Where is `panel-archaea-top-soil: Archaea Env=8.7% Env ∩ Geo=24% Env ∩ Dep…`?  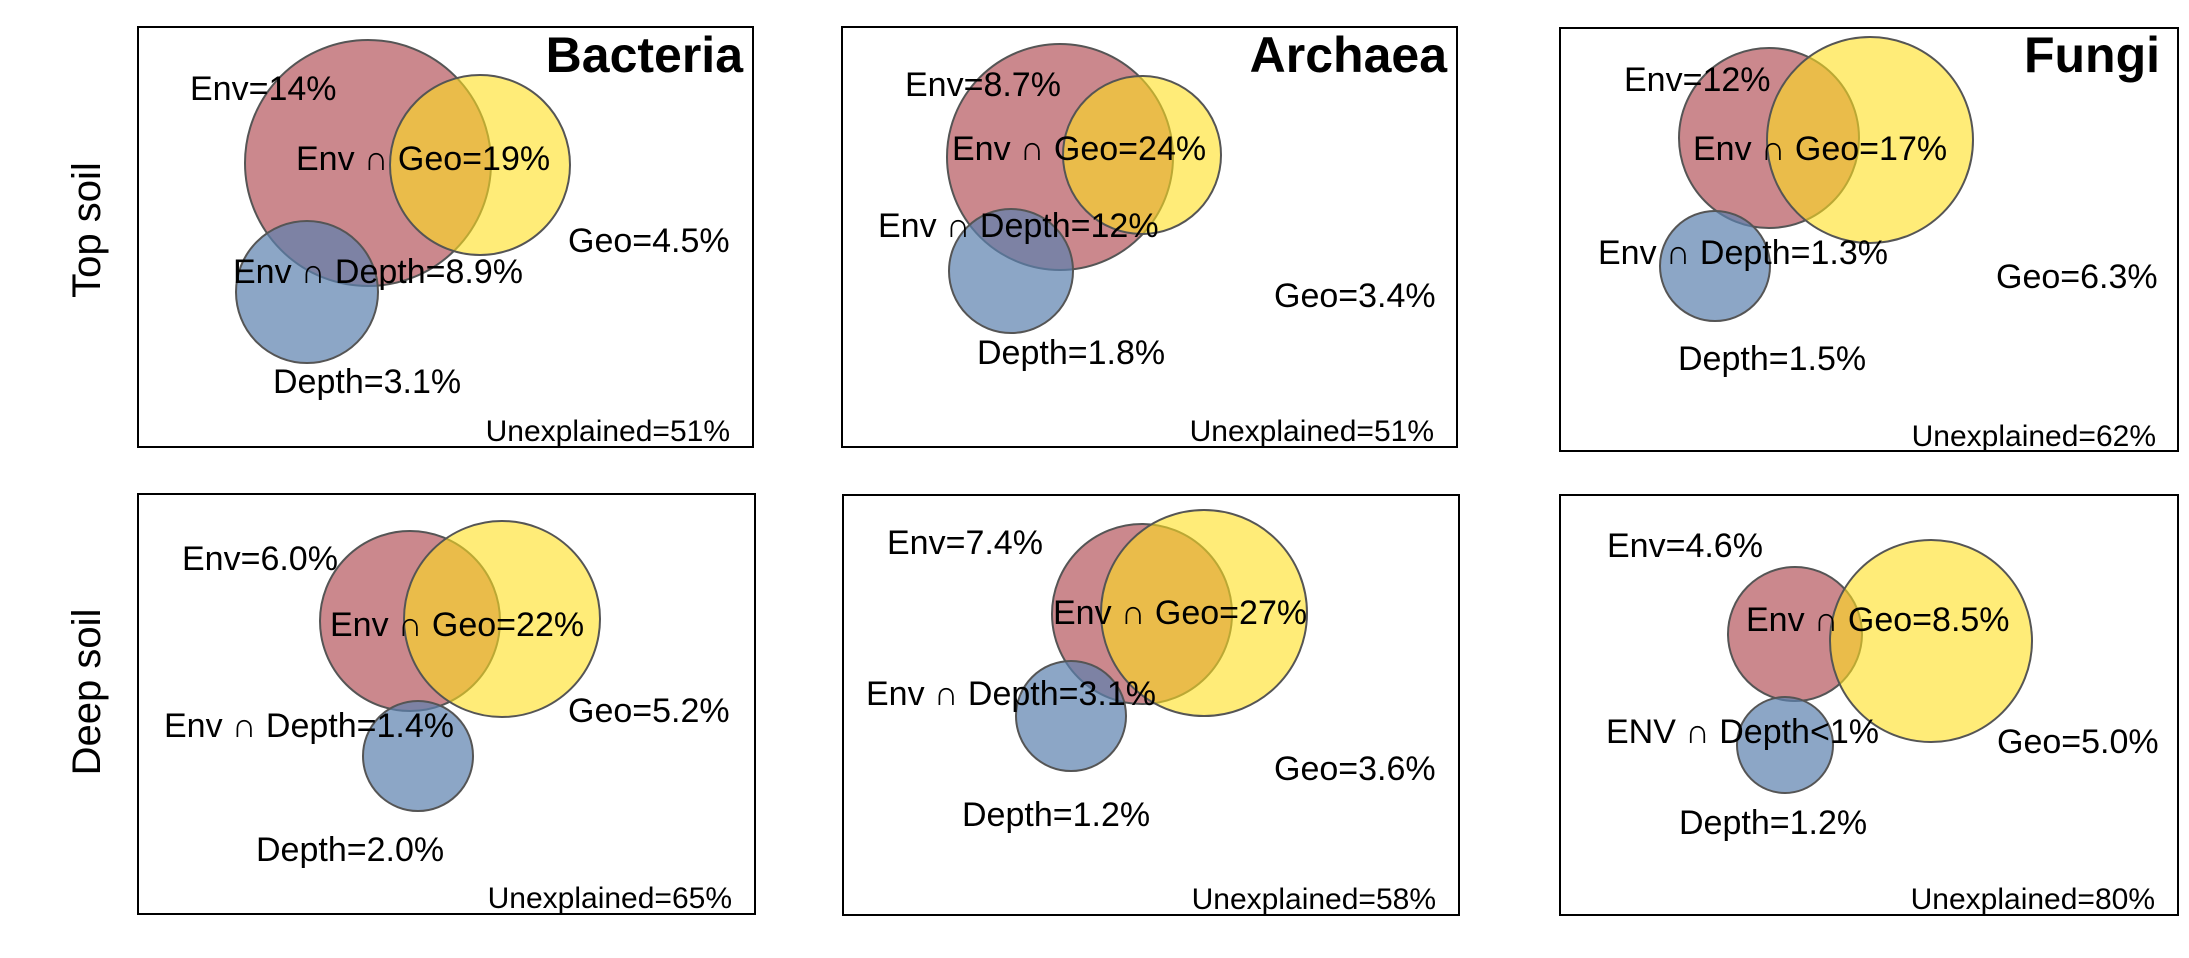 panel-archaea-top-soil: Archaea Env=8.7% Env ∩ Geo=24% Env ∩ Dep… is located at coordinates (1149, 237).